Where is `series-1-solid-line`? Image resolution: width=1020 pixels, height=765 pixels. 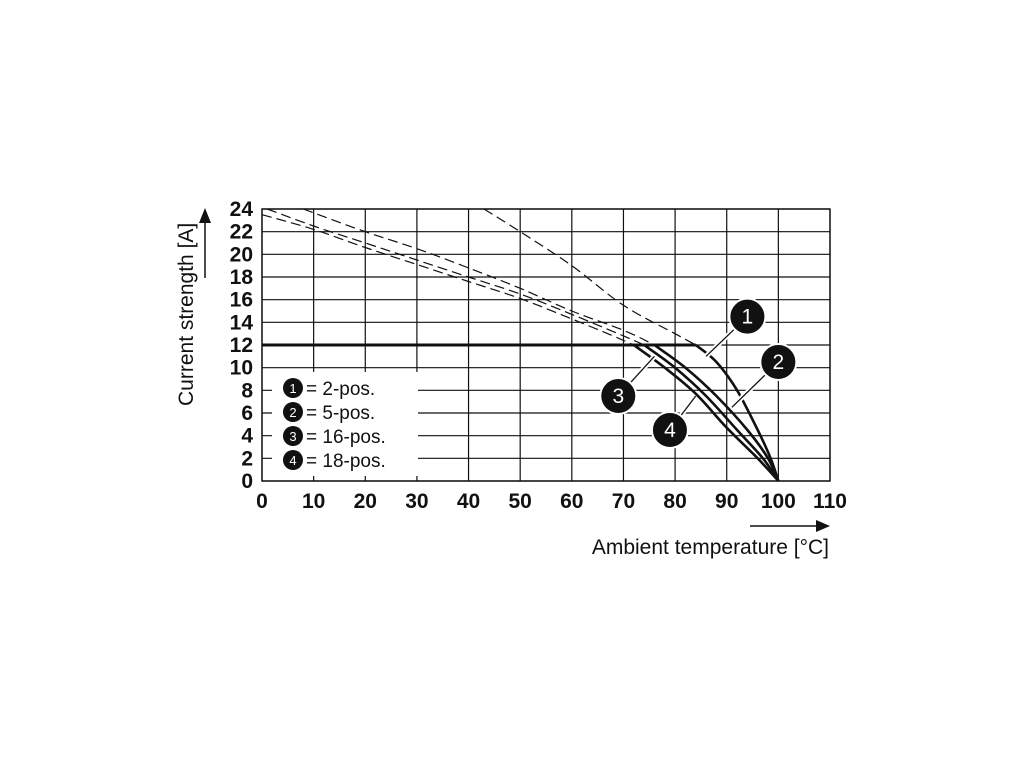 series-1-solid-line is located at coordinates (737, 412).